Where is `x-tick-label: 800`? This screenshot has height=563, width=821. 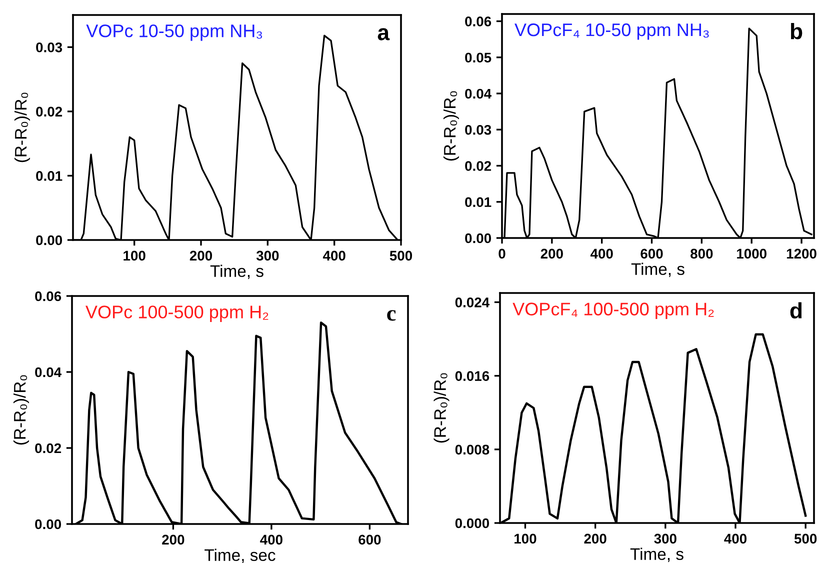 x-tick-label: 800 is located at coordinates (701, 253).